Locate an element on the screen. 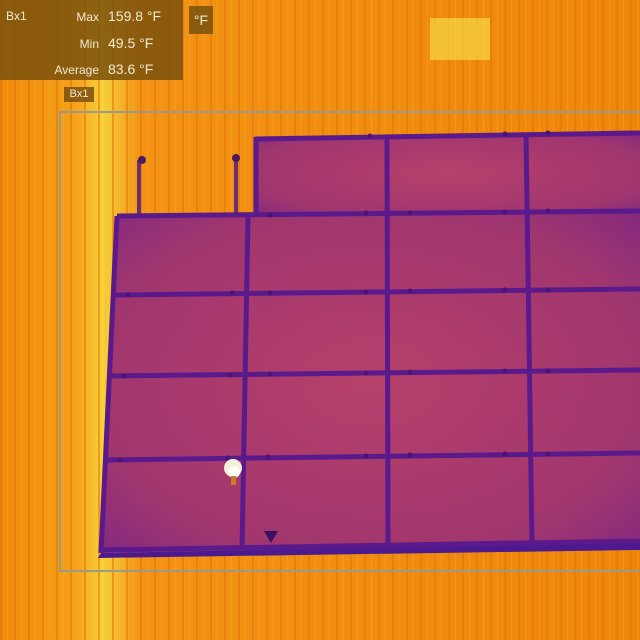 The height and width of the screenshot is (640, 640). max-row: Max 159.8 °F is located at coordinates (91, 19).